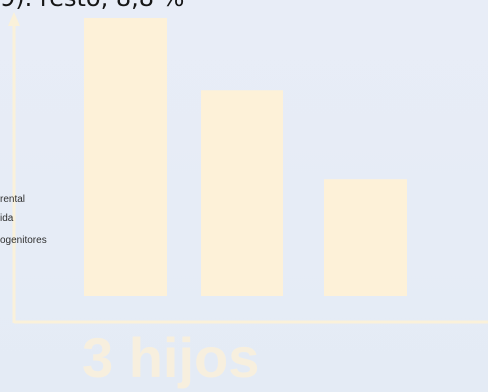 The height and width of the screenshot is (392, 488). What do you see at coordinates (23, 240) in the screenshot?
I see `legend-item-ogenitores: ogenitores` at bounding box center [23, 240].